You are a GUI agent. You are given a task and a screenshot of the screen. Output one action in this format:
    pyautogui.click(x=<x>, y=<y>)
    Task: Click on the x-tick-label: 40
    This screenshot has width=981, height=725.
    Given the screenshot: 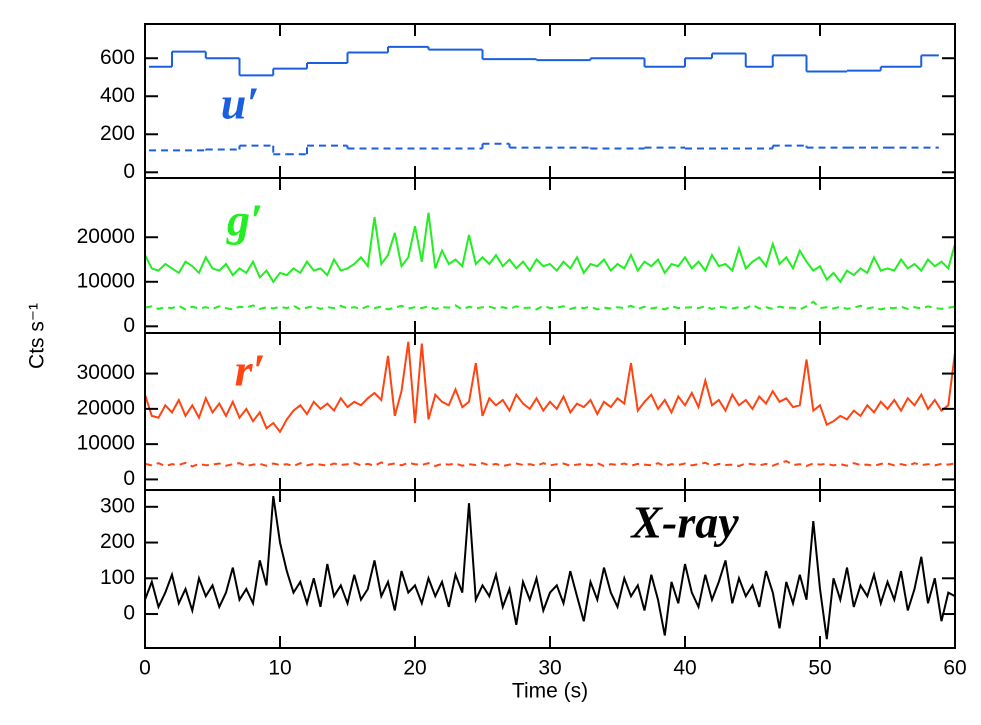 What is the action you would take?
    pyautogui.click(x=684, y=668)
    